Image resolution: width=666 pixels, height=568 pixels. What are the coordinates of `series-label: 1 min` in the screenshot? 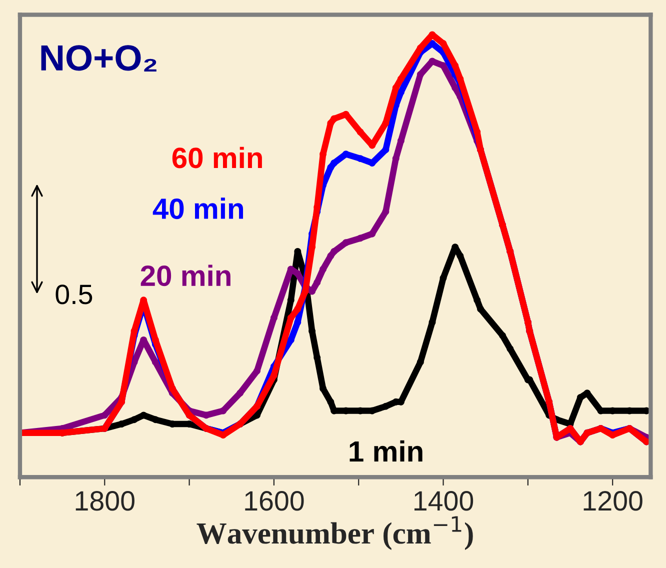 It's located at (386, 451).